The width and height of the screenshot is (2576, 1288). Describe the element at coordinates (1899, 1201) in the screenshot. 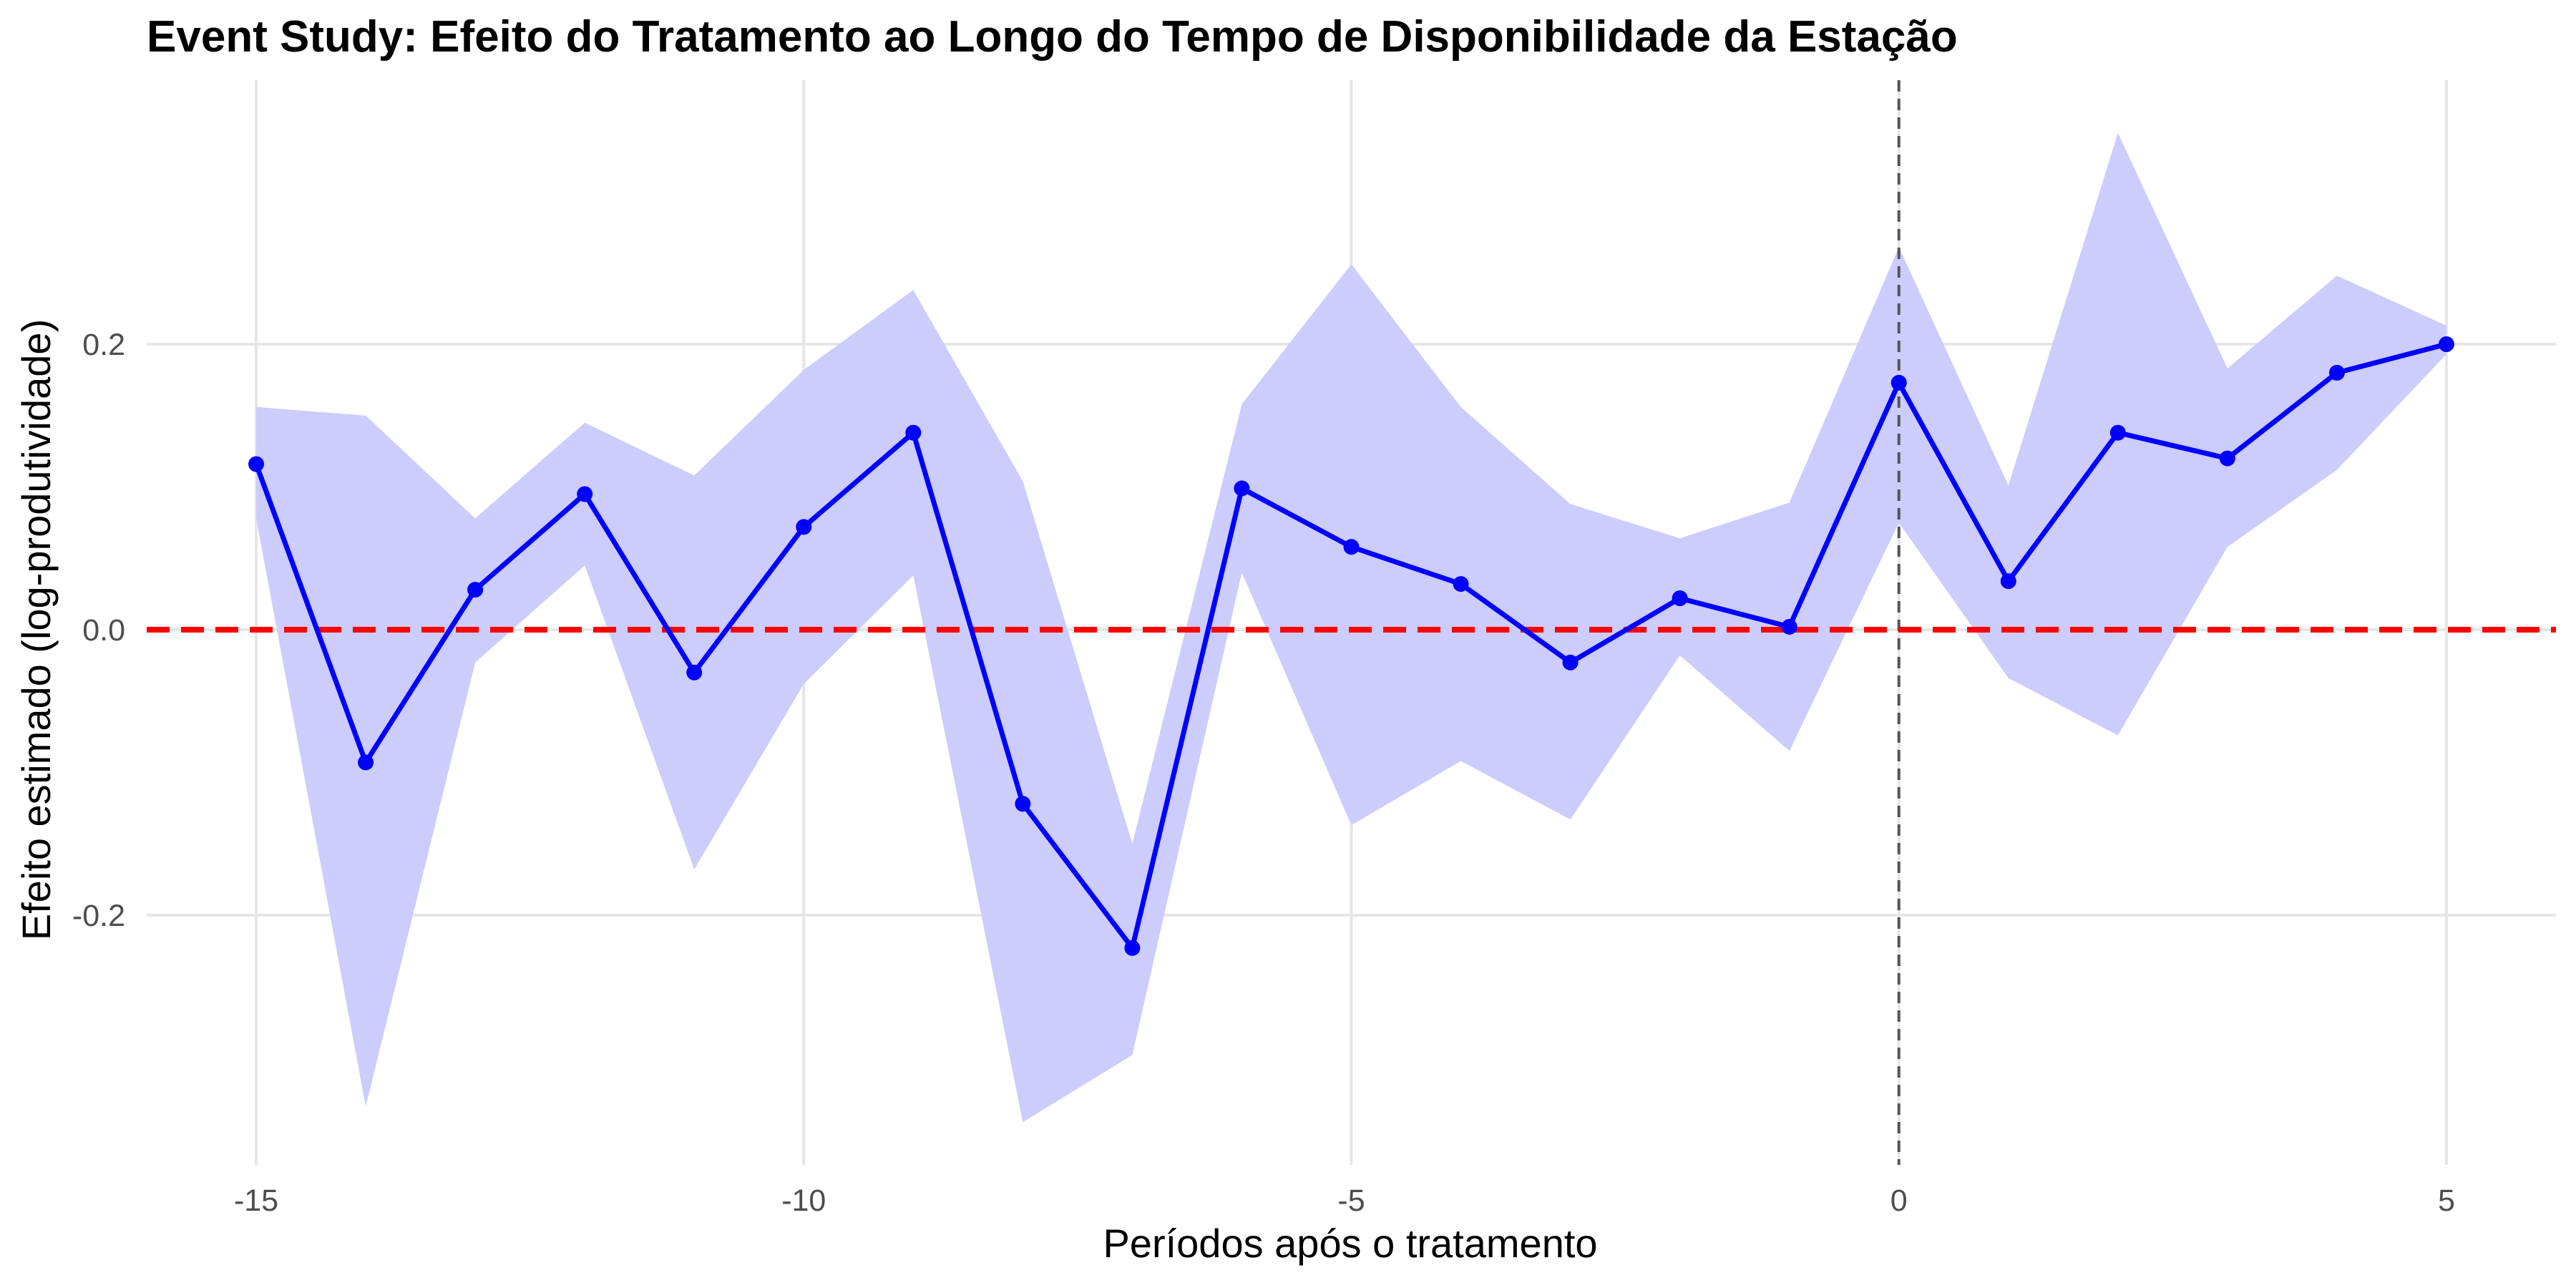

I see `x-tick-label: 0` at that location.